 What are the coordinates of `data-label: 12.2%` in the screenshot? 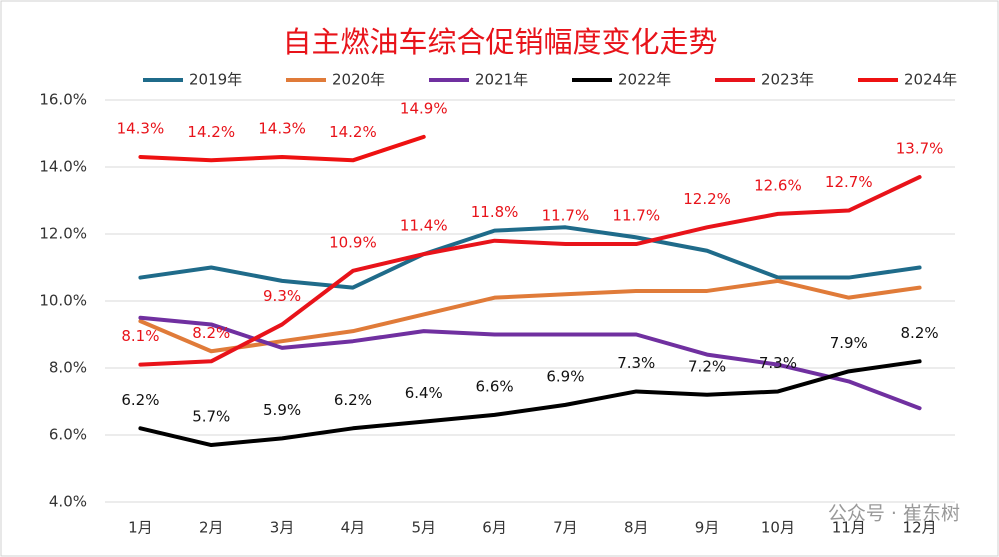 It's located at (707, 199).